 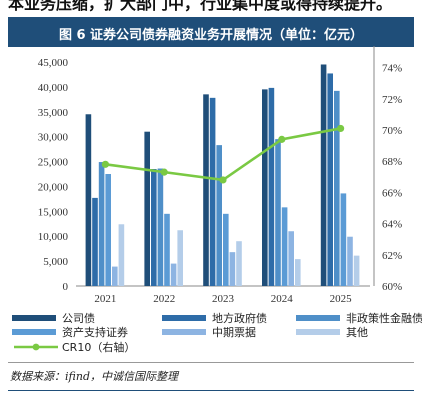 I want to click on y-tick-label: 25,000, so click(x=53, y=163).